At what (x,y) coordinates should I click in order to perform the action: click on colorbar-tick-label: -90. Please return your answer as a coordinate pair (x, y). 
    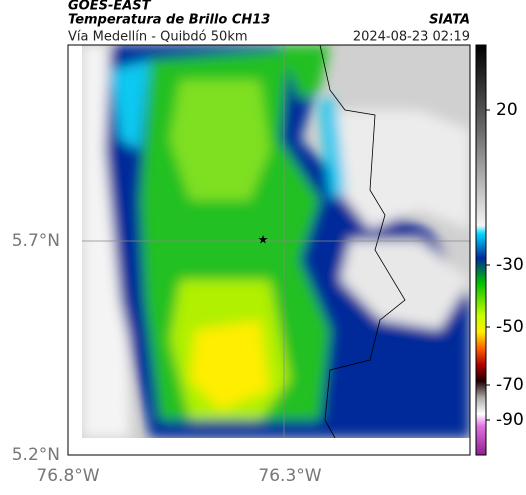
    Looking at the image, I should click on (510, 420).